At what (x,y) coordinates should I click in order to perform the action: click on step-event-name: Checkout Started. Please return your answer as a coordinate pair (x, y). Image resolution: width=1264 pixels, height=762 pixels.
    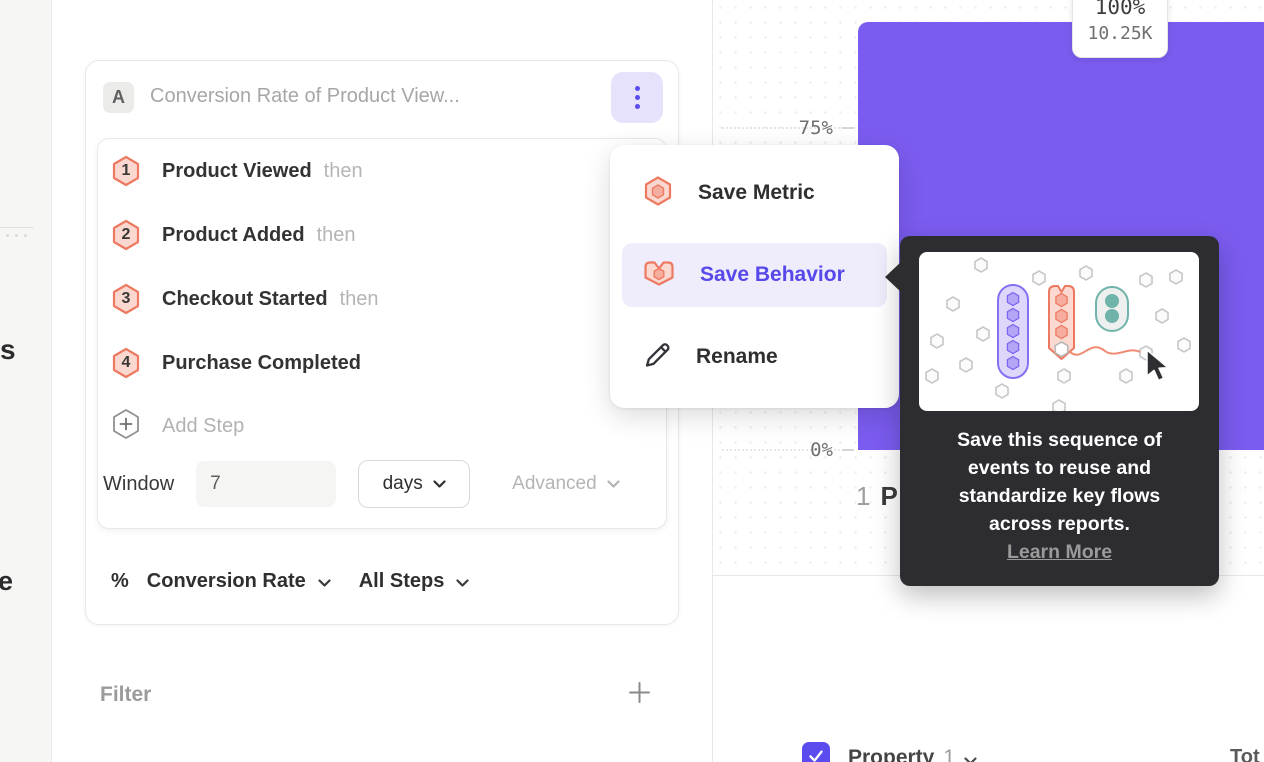
    Looking at the image, I should click on (245, 298).